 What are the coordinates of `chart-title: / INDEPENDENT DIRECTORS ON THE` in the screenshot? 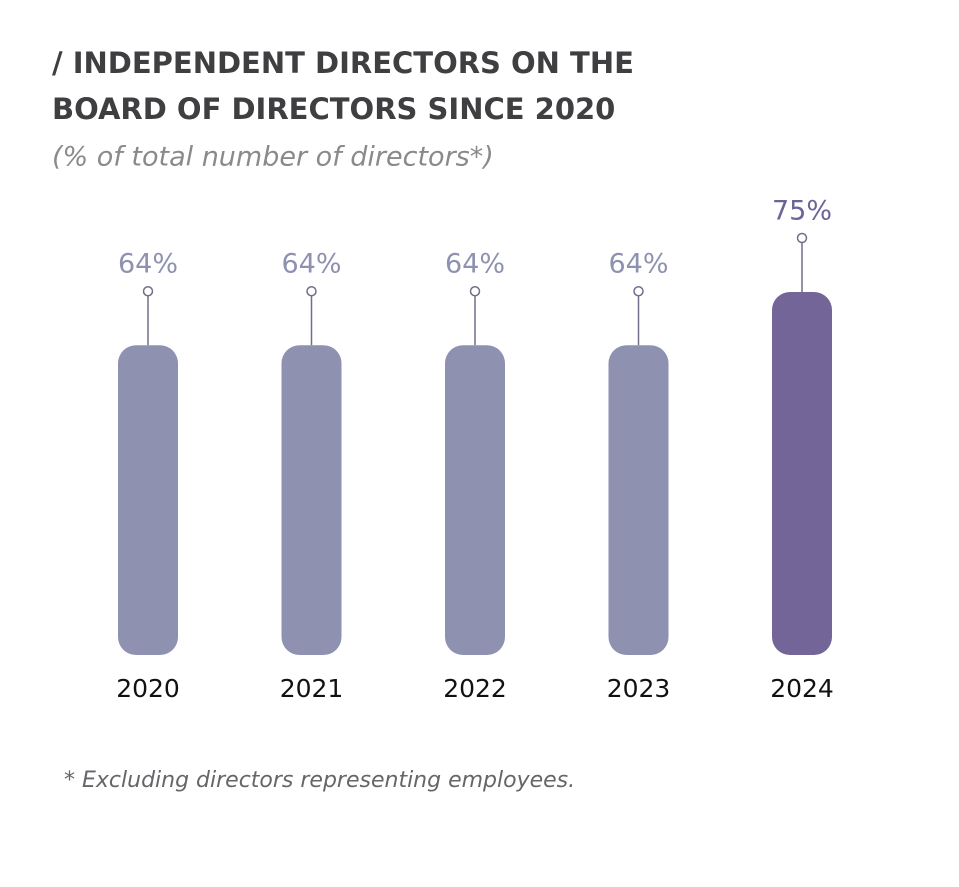 It's located at (343, 63).